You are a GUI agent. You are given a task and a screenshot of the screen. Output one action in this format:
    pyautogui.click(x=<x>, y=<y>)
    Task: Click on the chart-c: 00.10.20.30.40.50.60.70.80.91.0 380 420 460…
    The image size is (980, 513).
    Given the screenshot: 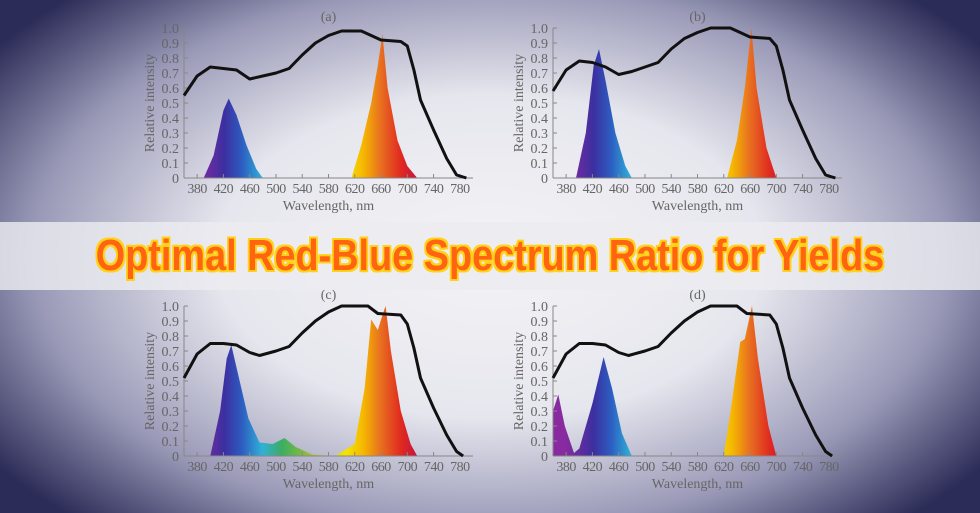 What is the action you would take?
    pyautogui.click(x=308, y=390)
    